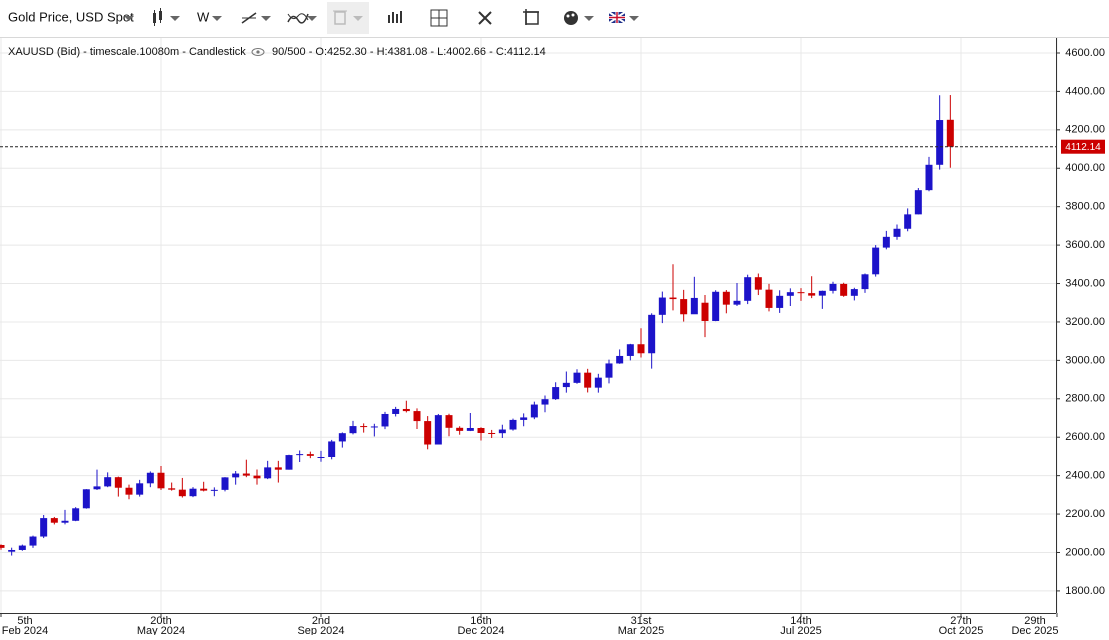  Describe the element at coordinates (395, 17) in the screenshot. I see `volume-button` at that location.